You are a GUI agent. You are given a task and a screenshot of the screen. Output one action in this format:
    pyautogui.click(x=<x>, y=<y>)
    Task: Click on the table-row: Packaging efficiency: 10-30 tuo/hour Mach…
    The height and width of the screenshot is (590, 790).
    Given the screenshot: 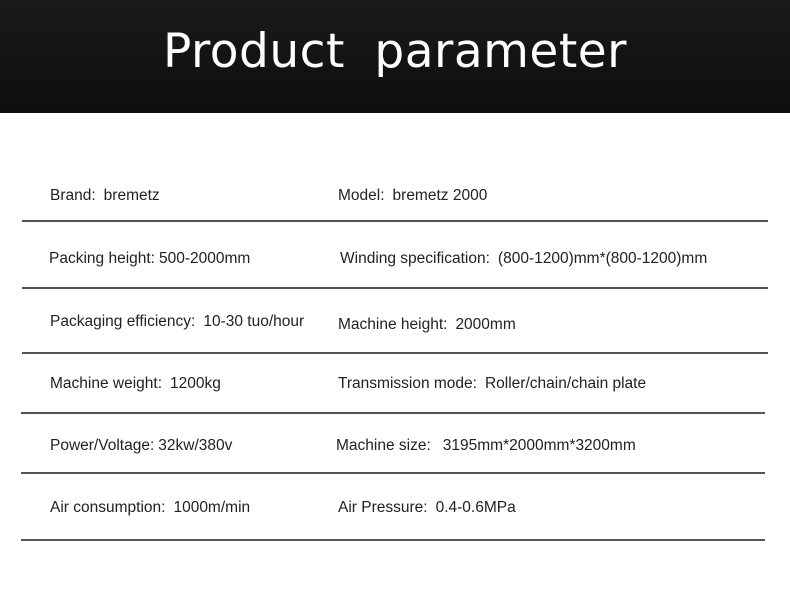 What is the action you would take?
    pyautogui.click(x=395, y=323)
    